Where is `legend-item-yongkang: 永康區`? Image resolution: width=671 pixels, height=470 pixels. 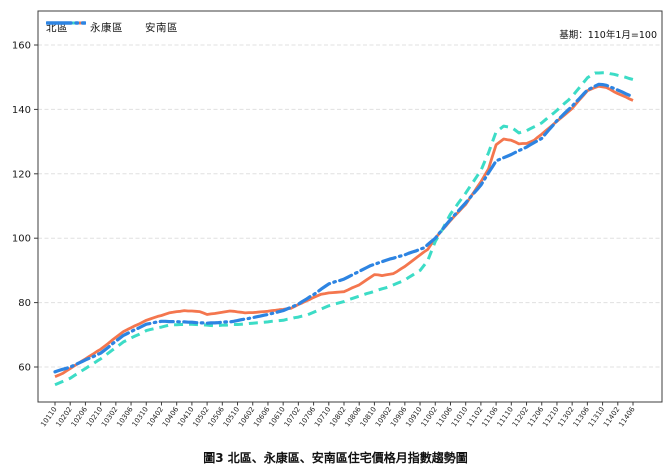
legend-item-yongkang: 永康區 is located at coordinates (85, 27).